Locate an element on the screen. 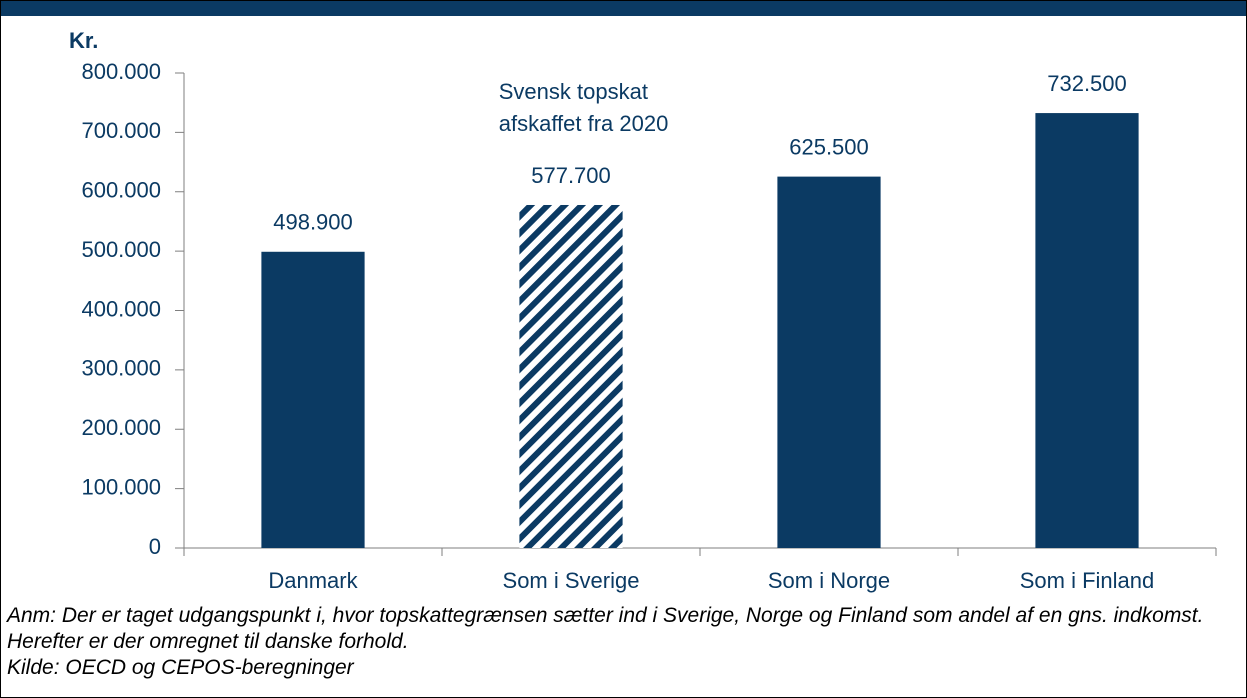  y-tick-label: 300.000 is located at coordinates (121, 368).